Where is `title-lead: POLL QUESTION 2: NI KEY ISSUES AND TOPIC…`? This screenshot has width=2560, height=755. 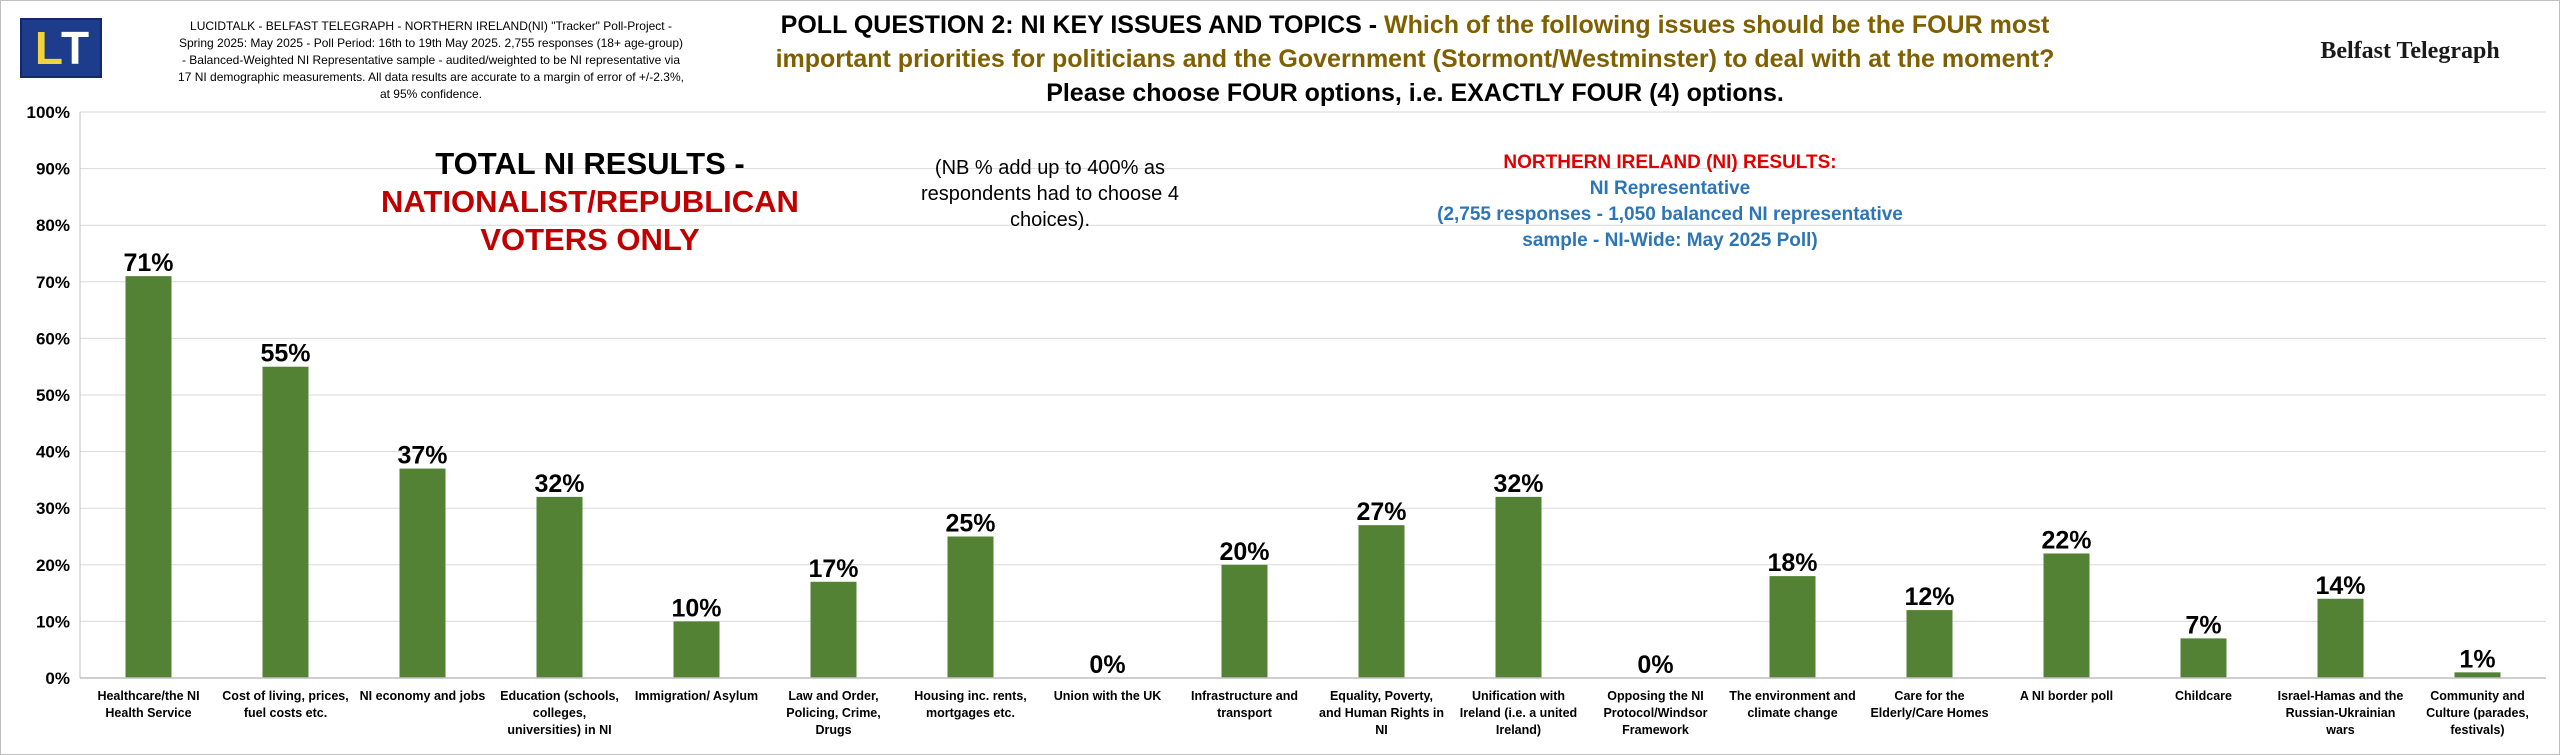
title-lead: POLL QUESTION 2: NI KEY ISSUES AND TOPIC… is located at coordinates (1082, 25).